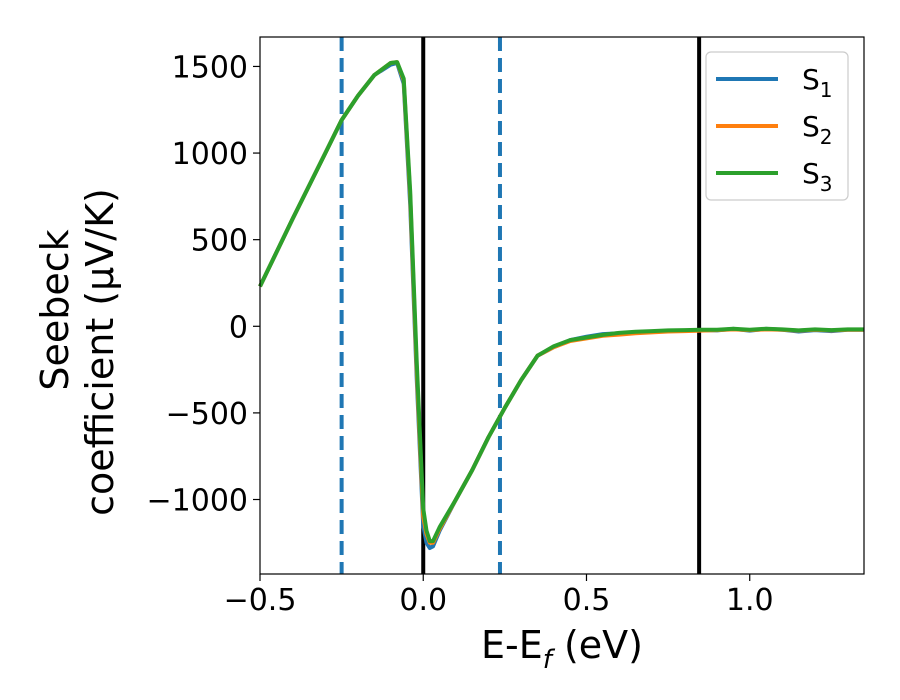 This screenshot has width=900, height=700. What do you see at coordinates (817, 82) in the screenshot?
I see `legend-label-1: S1` at bounding box center [817, 82].